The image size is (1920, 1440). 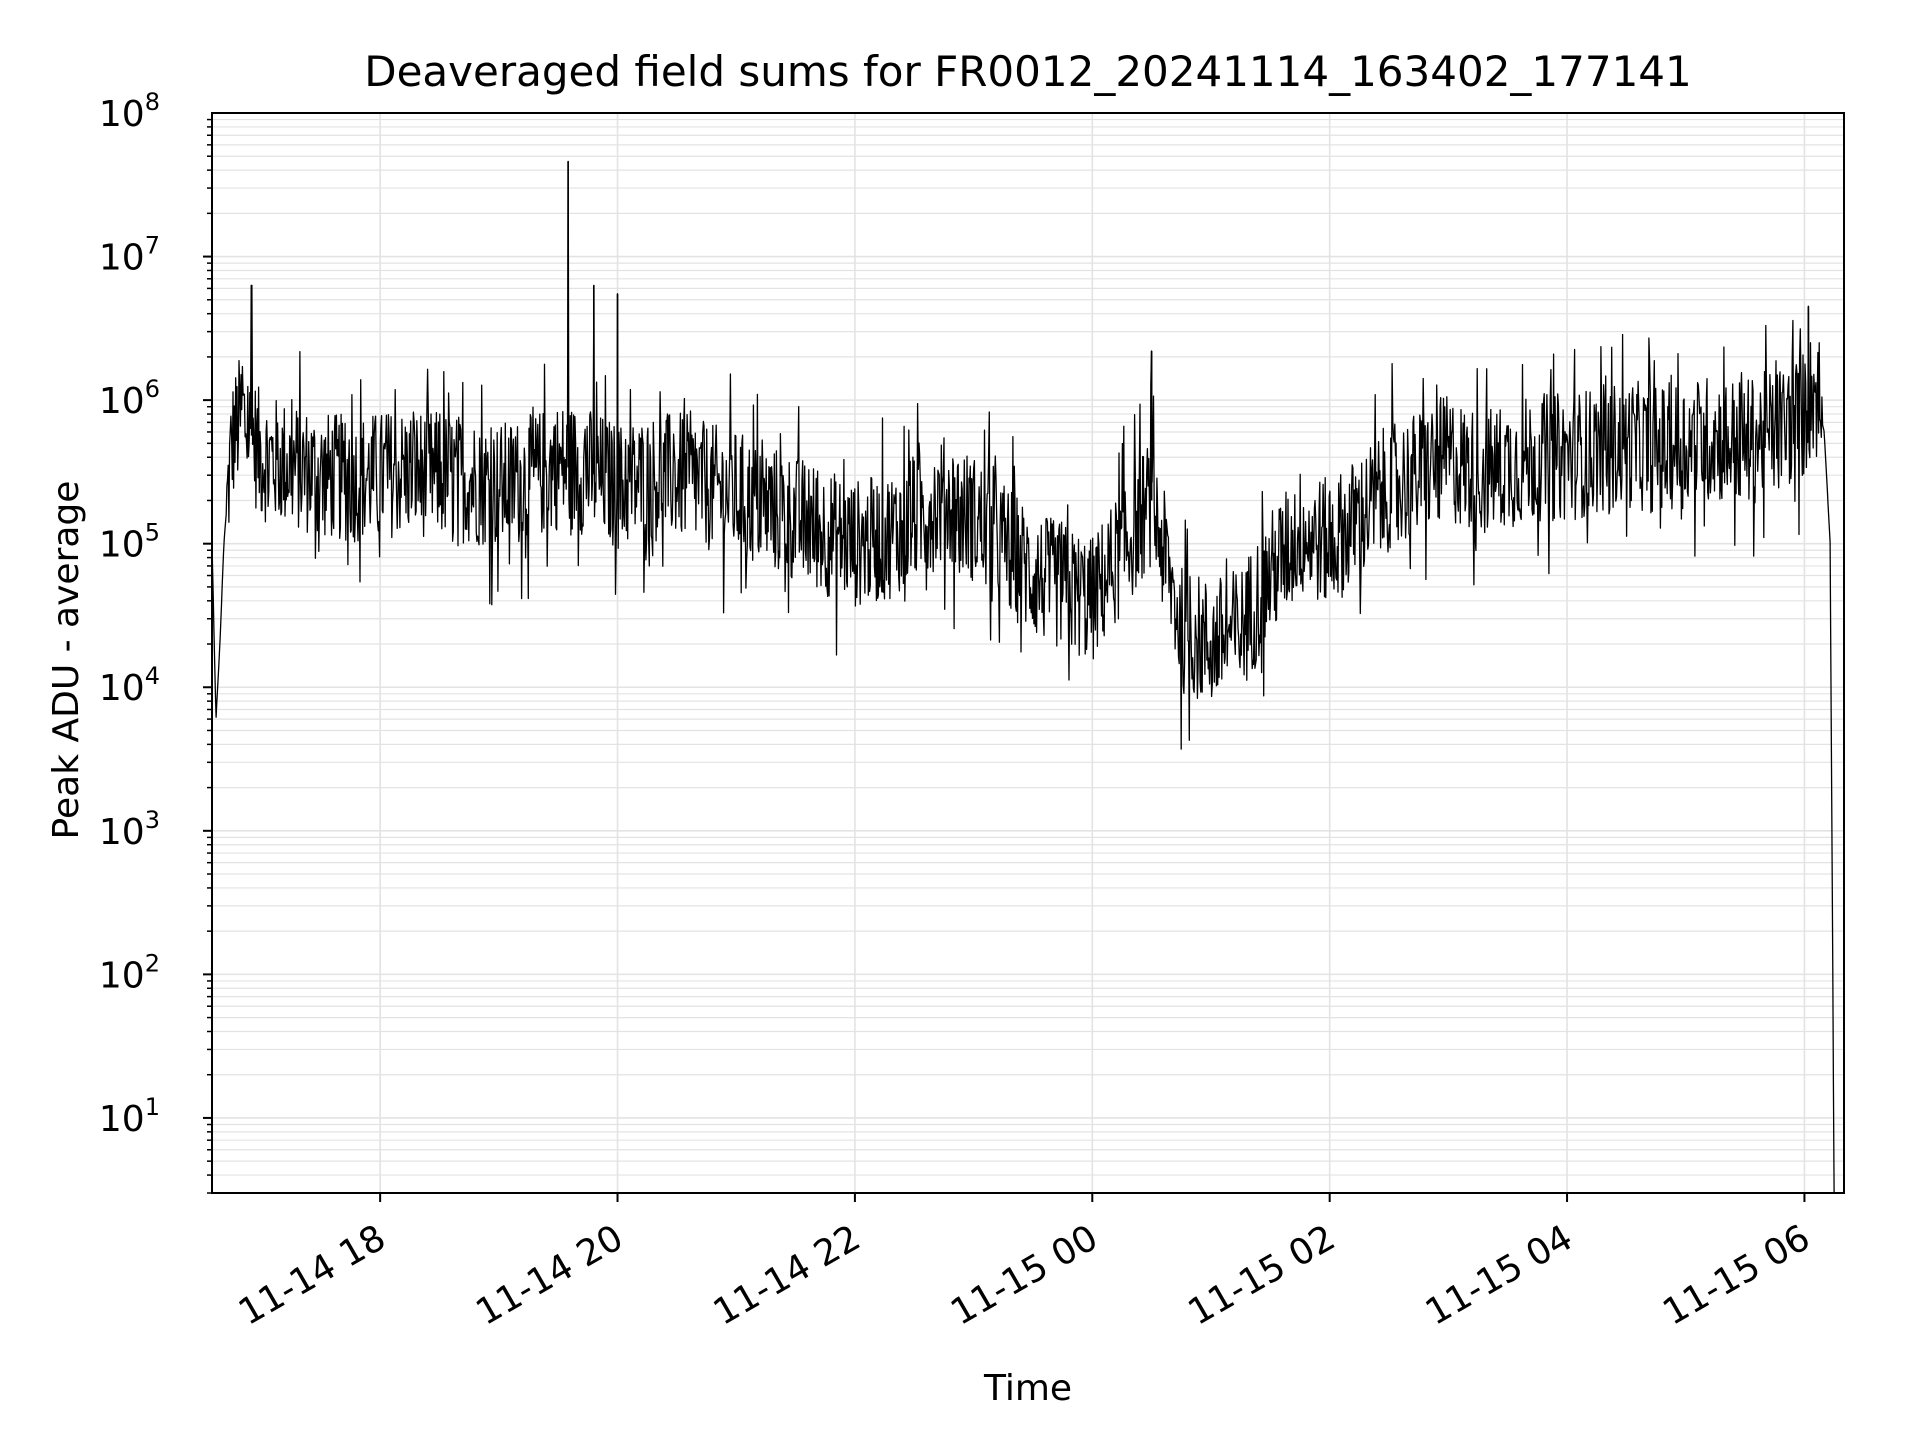 I want to click on x-axis-label: Time, so click(x=1027, y=1388).